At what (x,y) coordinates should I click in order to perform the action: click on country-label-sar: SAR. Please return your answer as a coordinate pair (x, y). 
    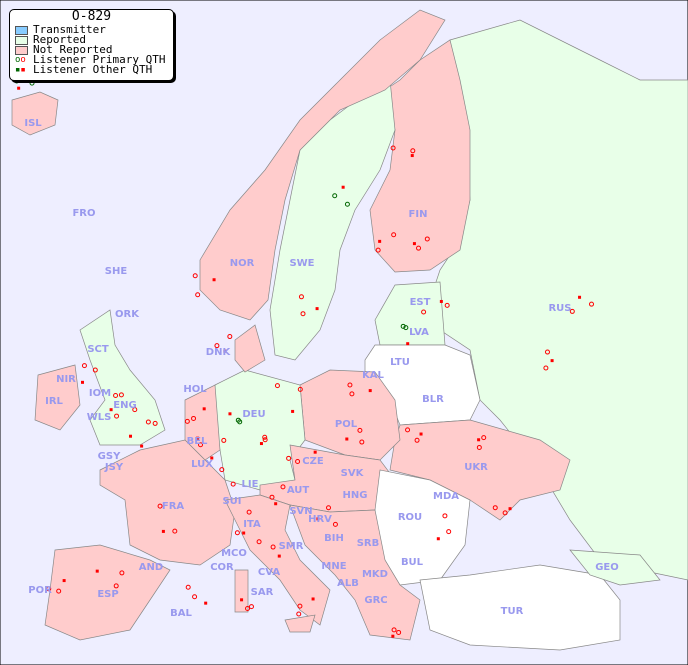
    Looking at the image, I should click on (262, 592).